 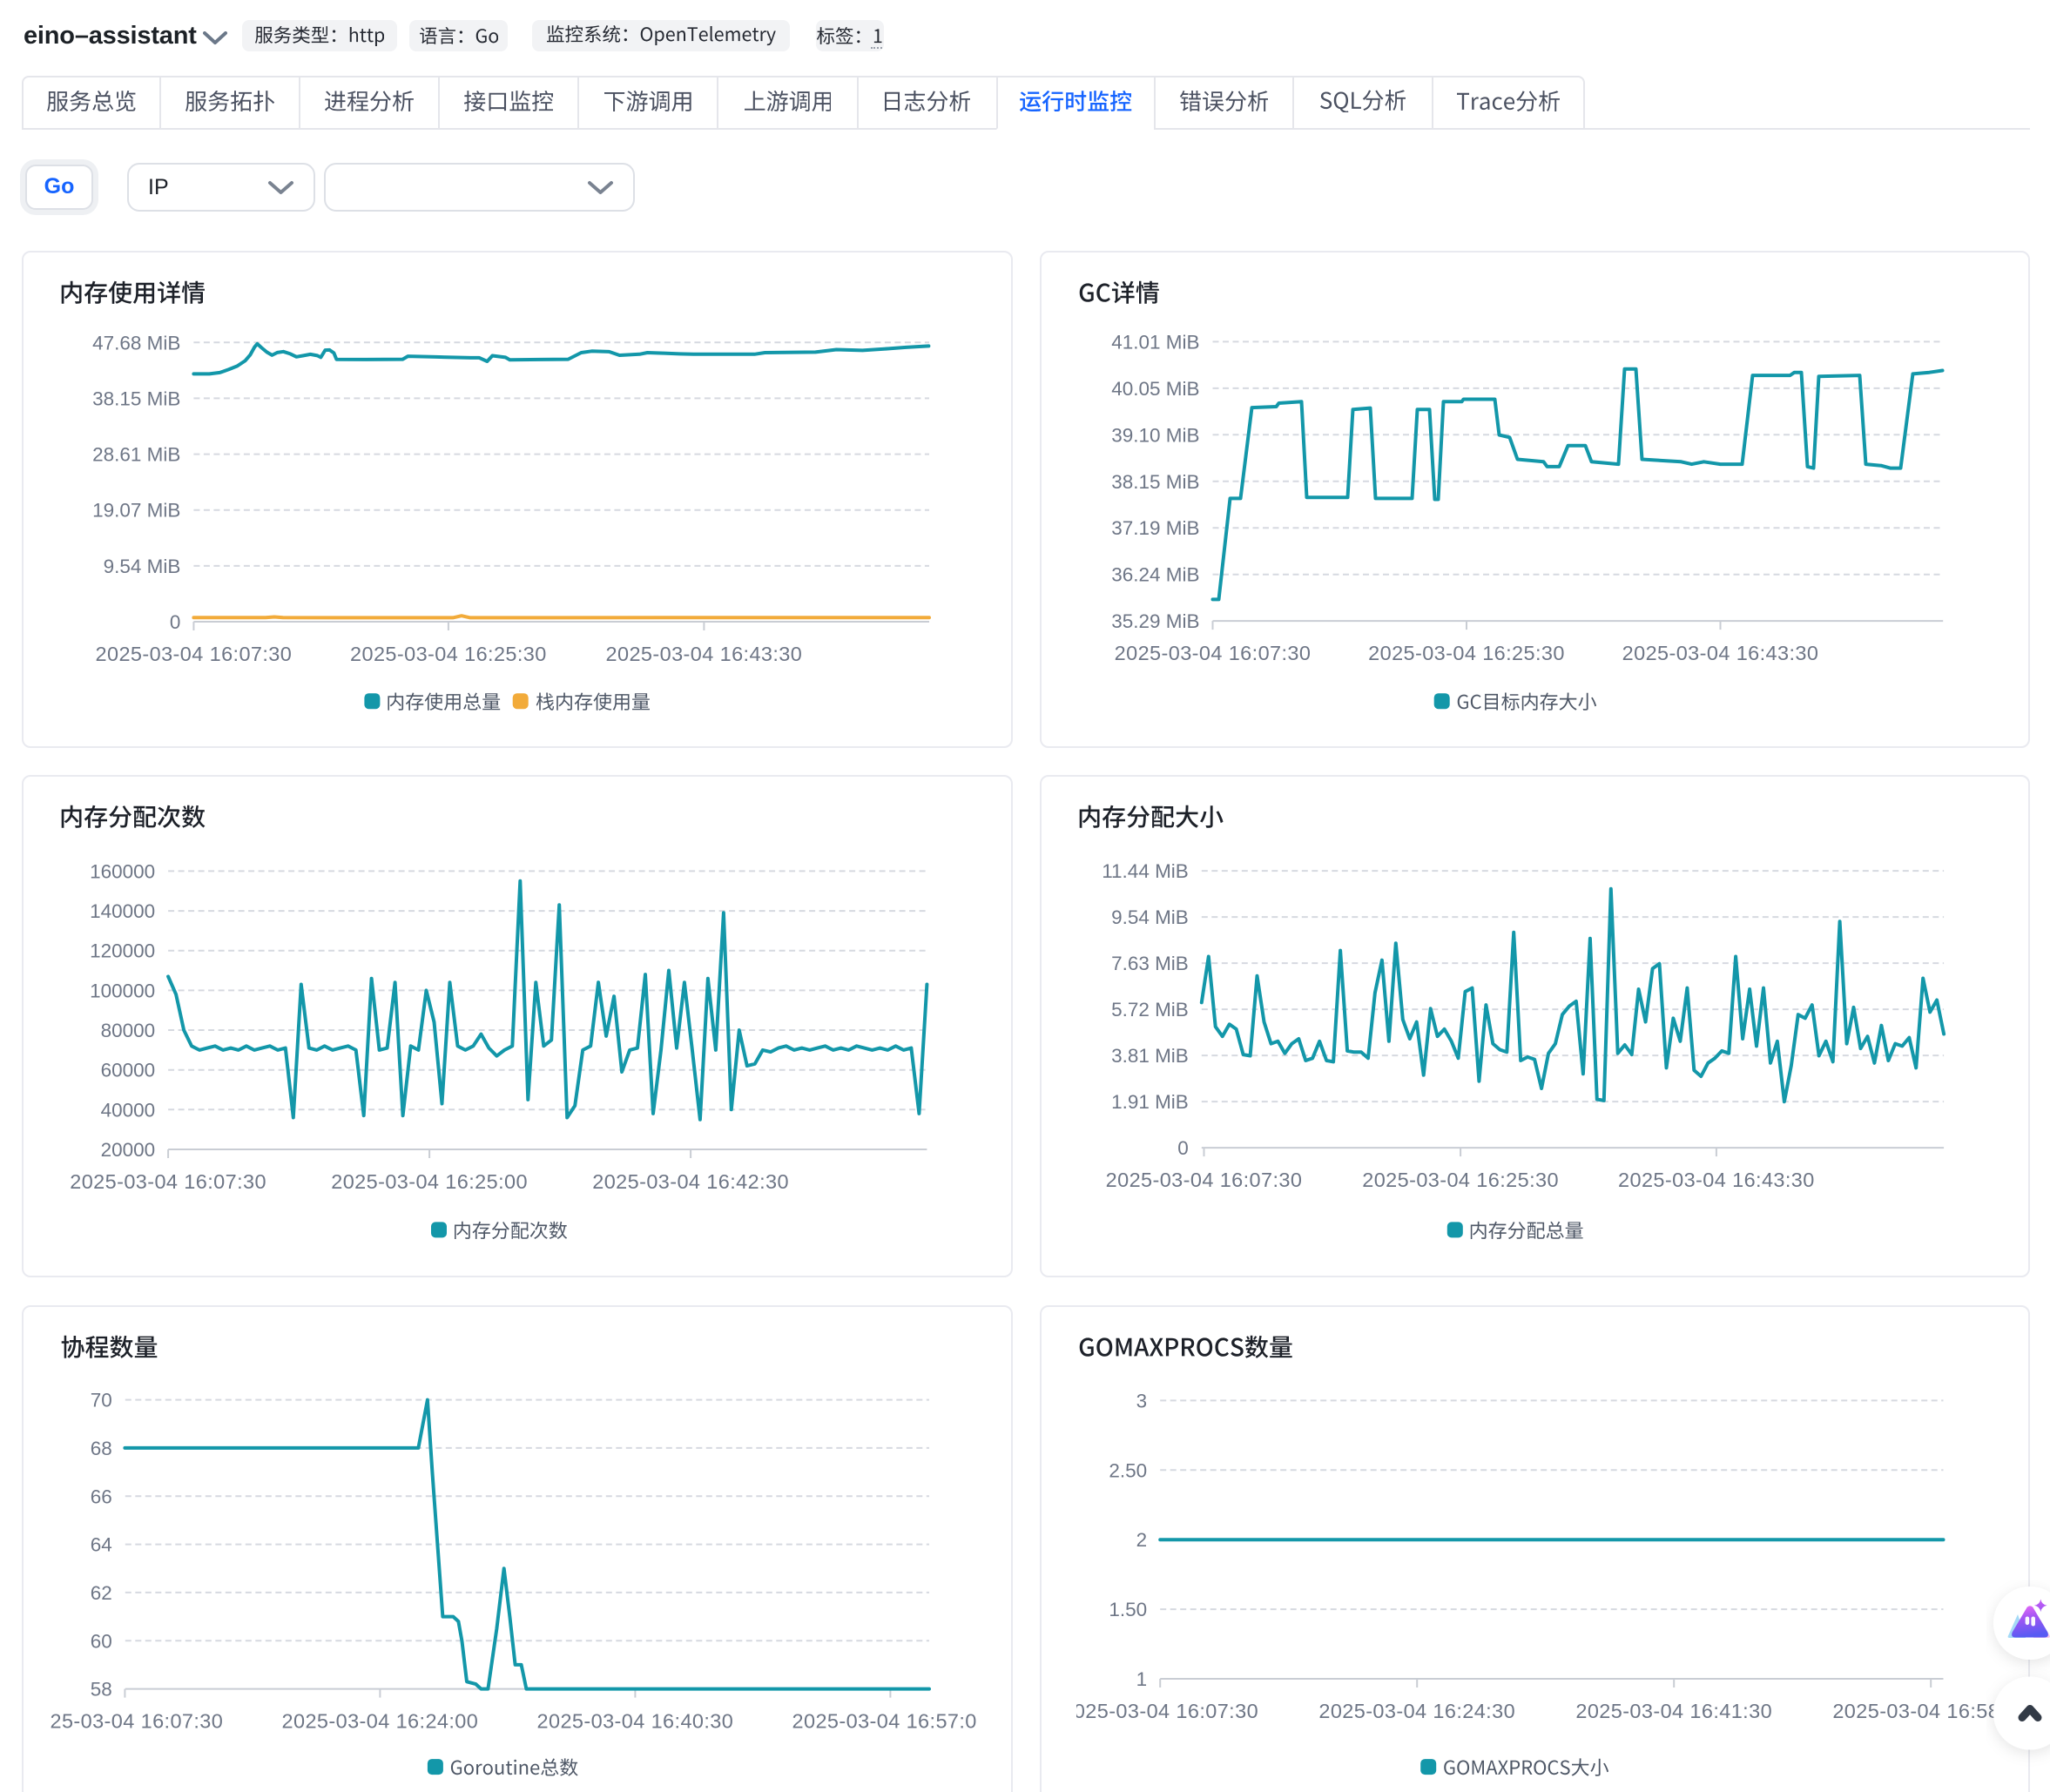 What do you see at coordinates (1150, 1102) in the screenshot?
I see `svg-text: 1.91 MiB` at bounding box center [1150, 1102].